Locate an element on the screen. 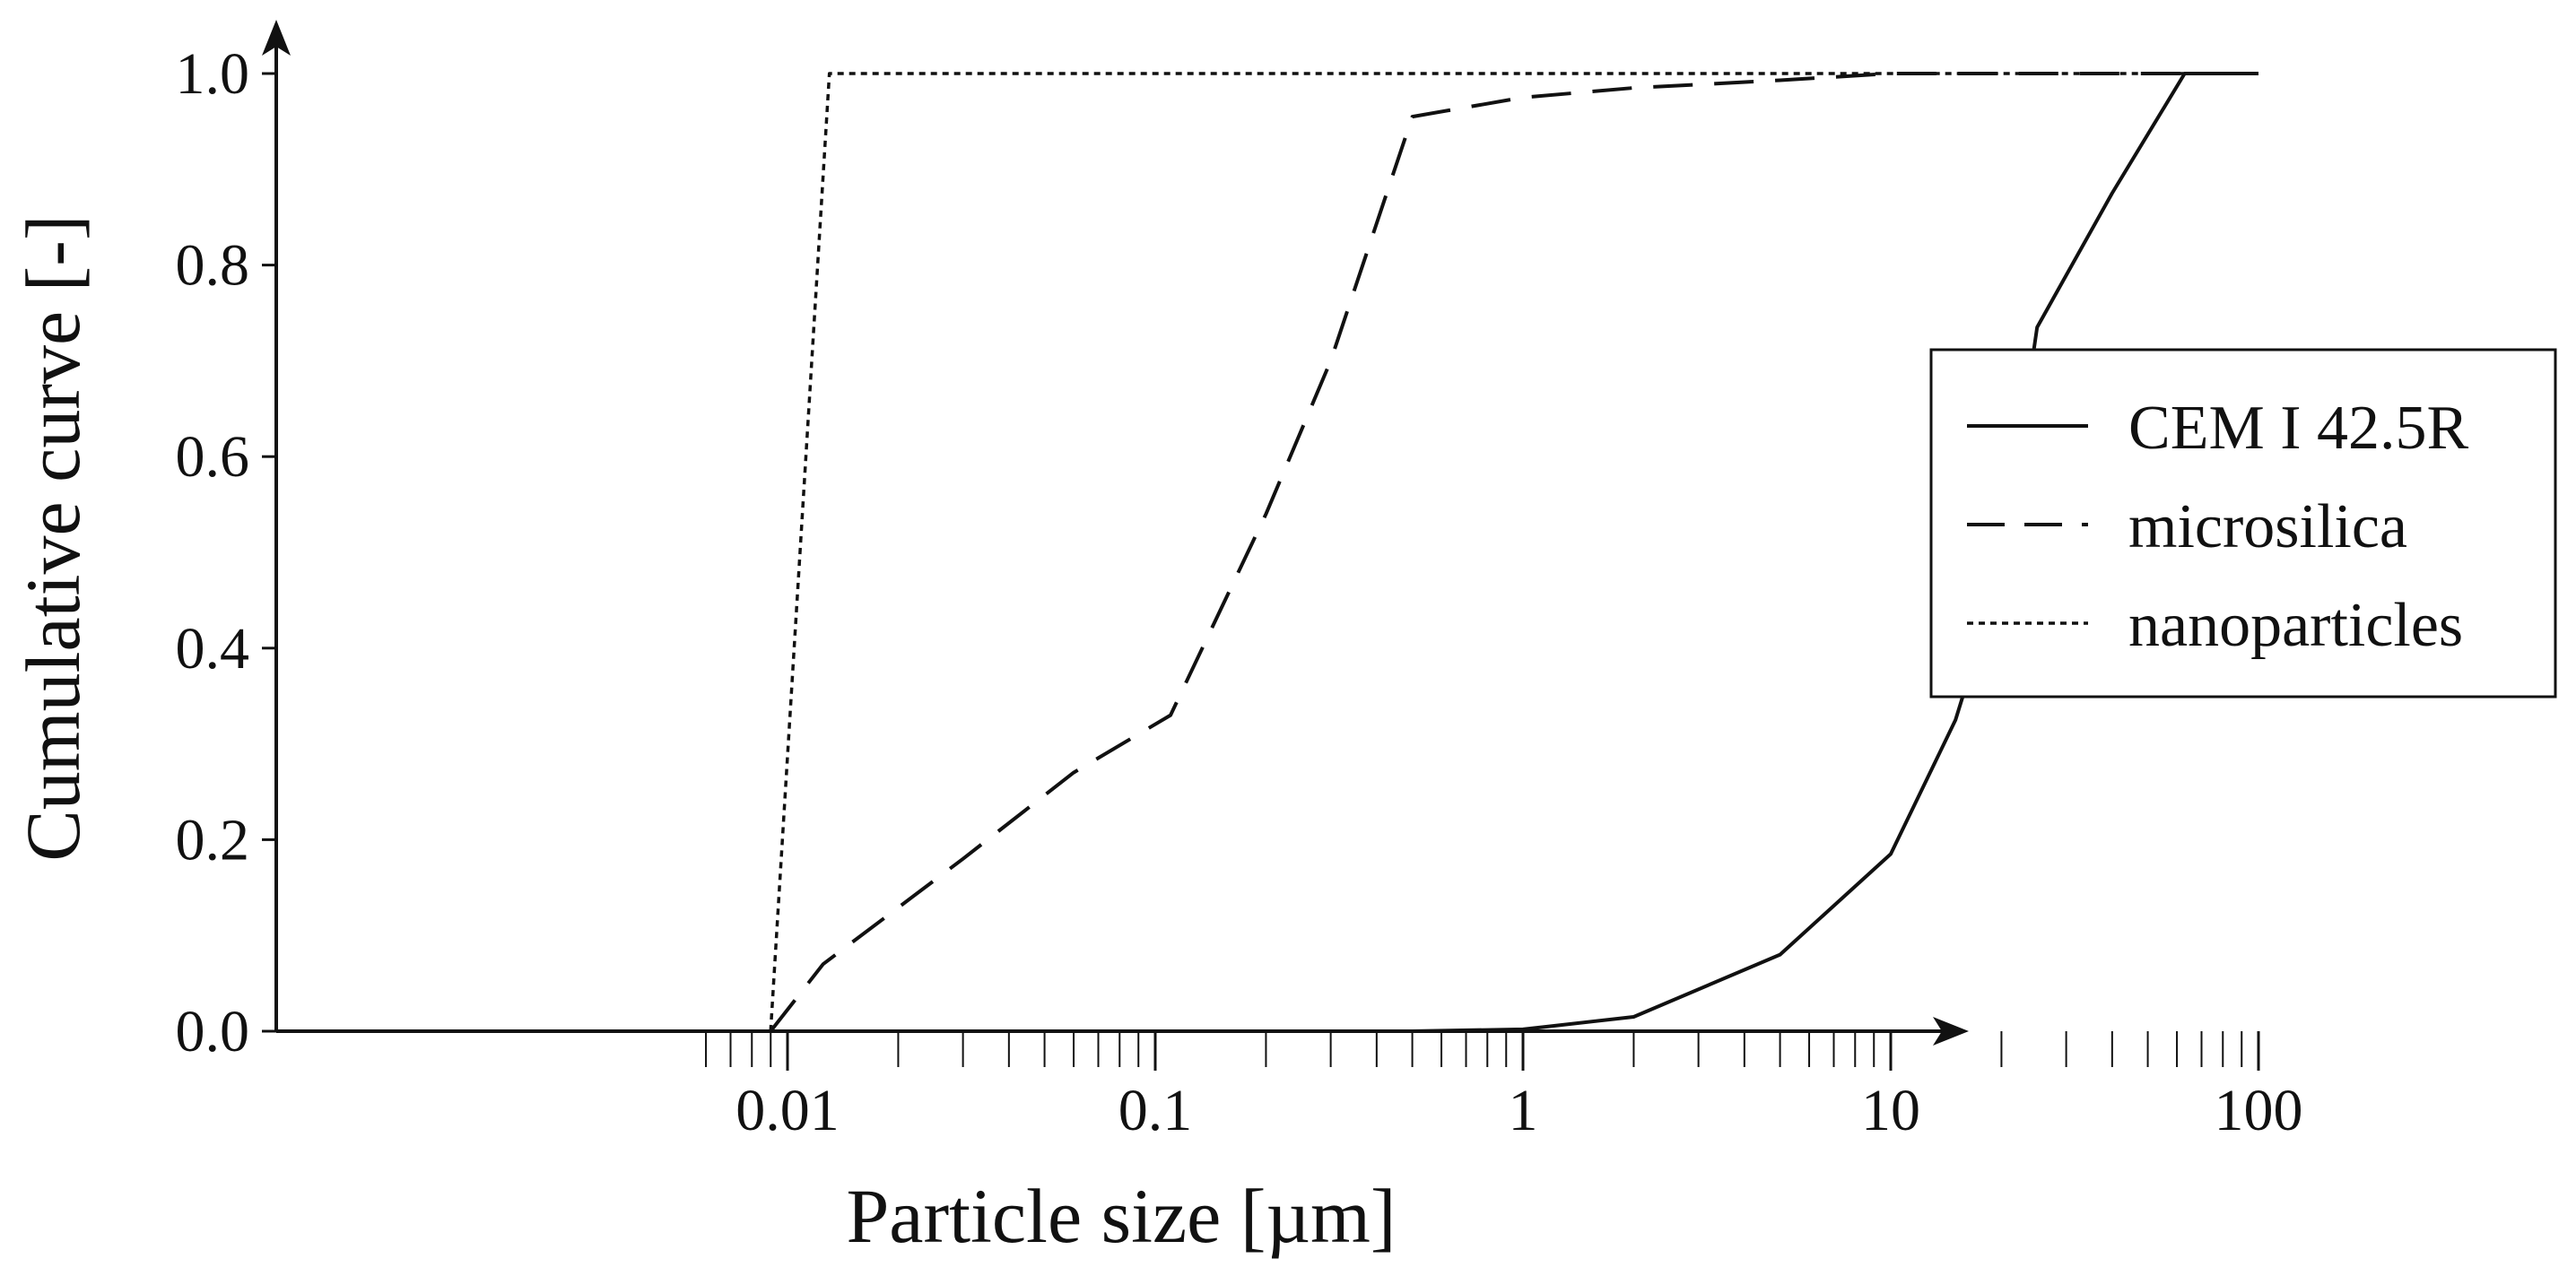 This screenshot has height=1276, width=2576. x-tick-label-0: 0.01 is located at coordinates (787, 1110).